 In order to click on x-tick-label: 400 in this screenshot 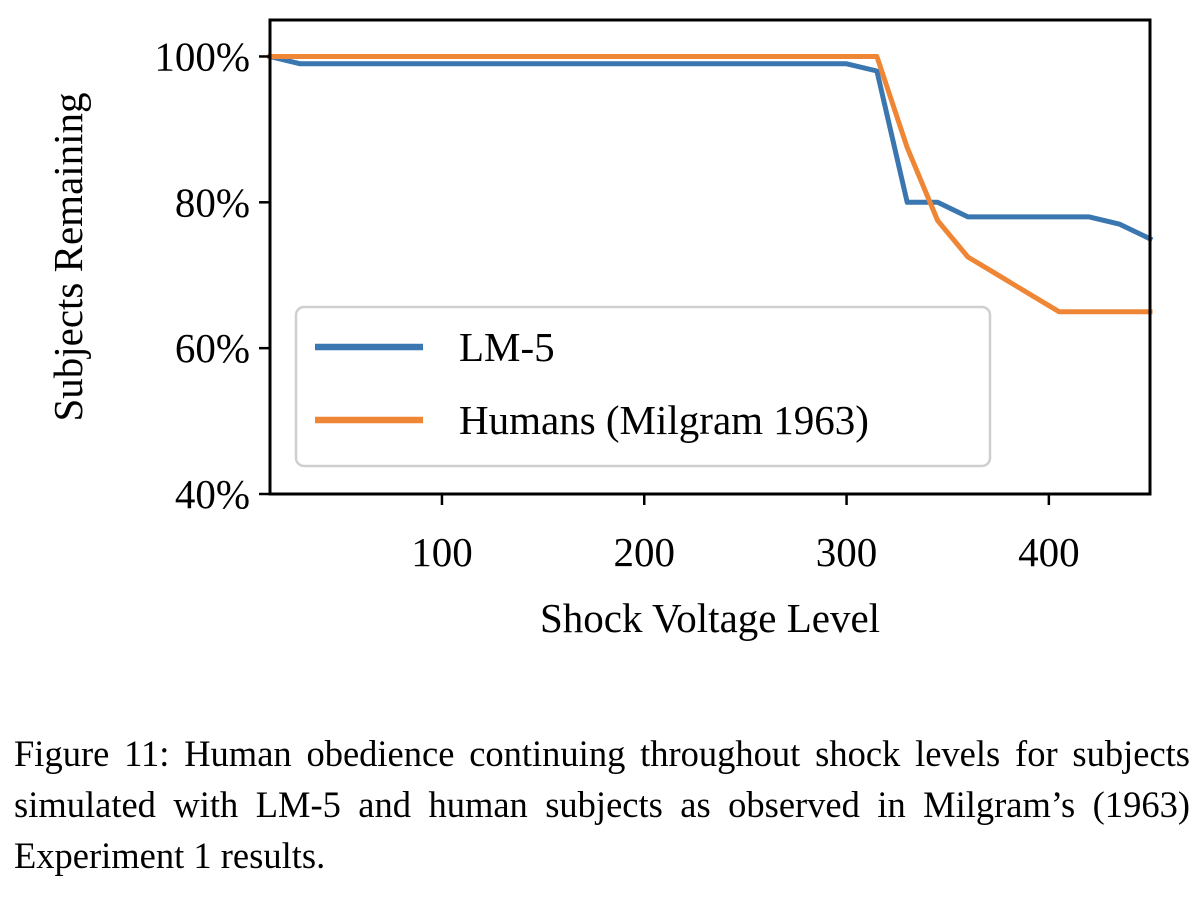, I will do `click(1049, 552)`.